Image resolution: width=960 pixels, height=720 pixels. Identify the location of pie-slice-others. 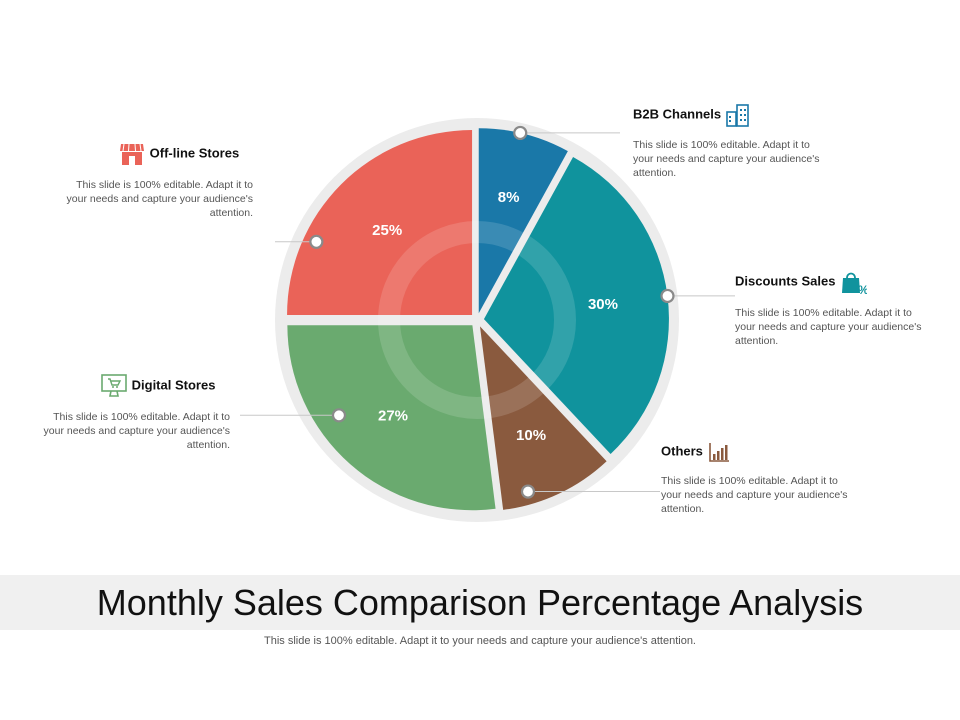
(543, 418).